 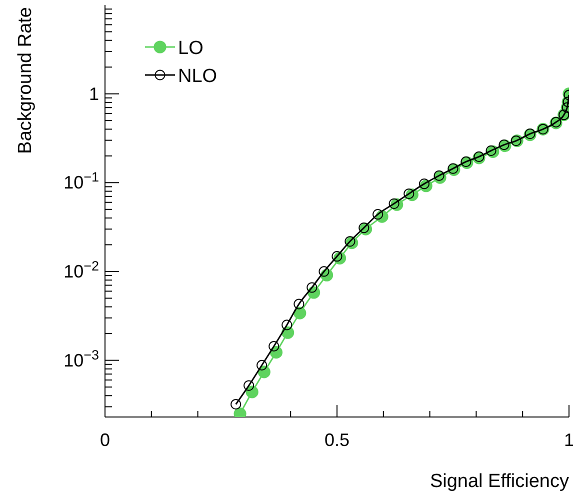 I want to click on legend-label: LO, so click(x=191, y=48).